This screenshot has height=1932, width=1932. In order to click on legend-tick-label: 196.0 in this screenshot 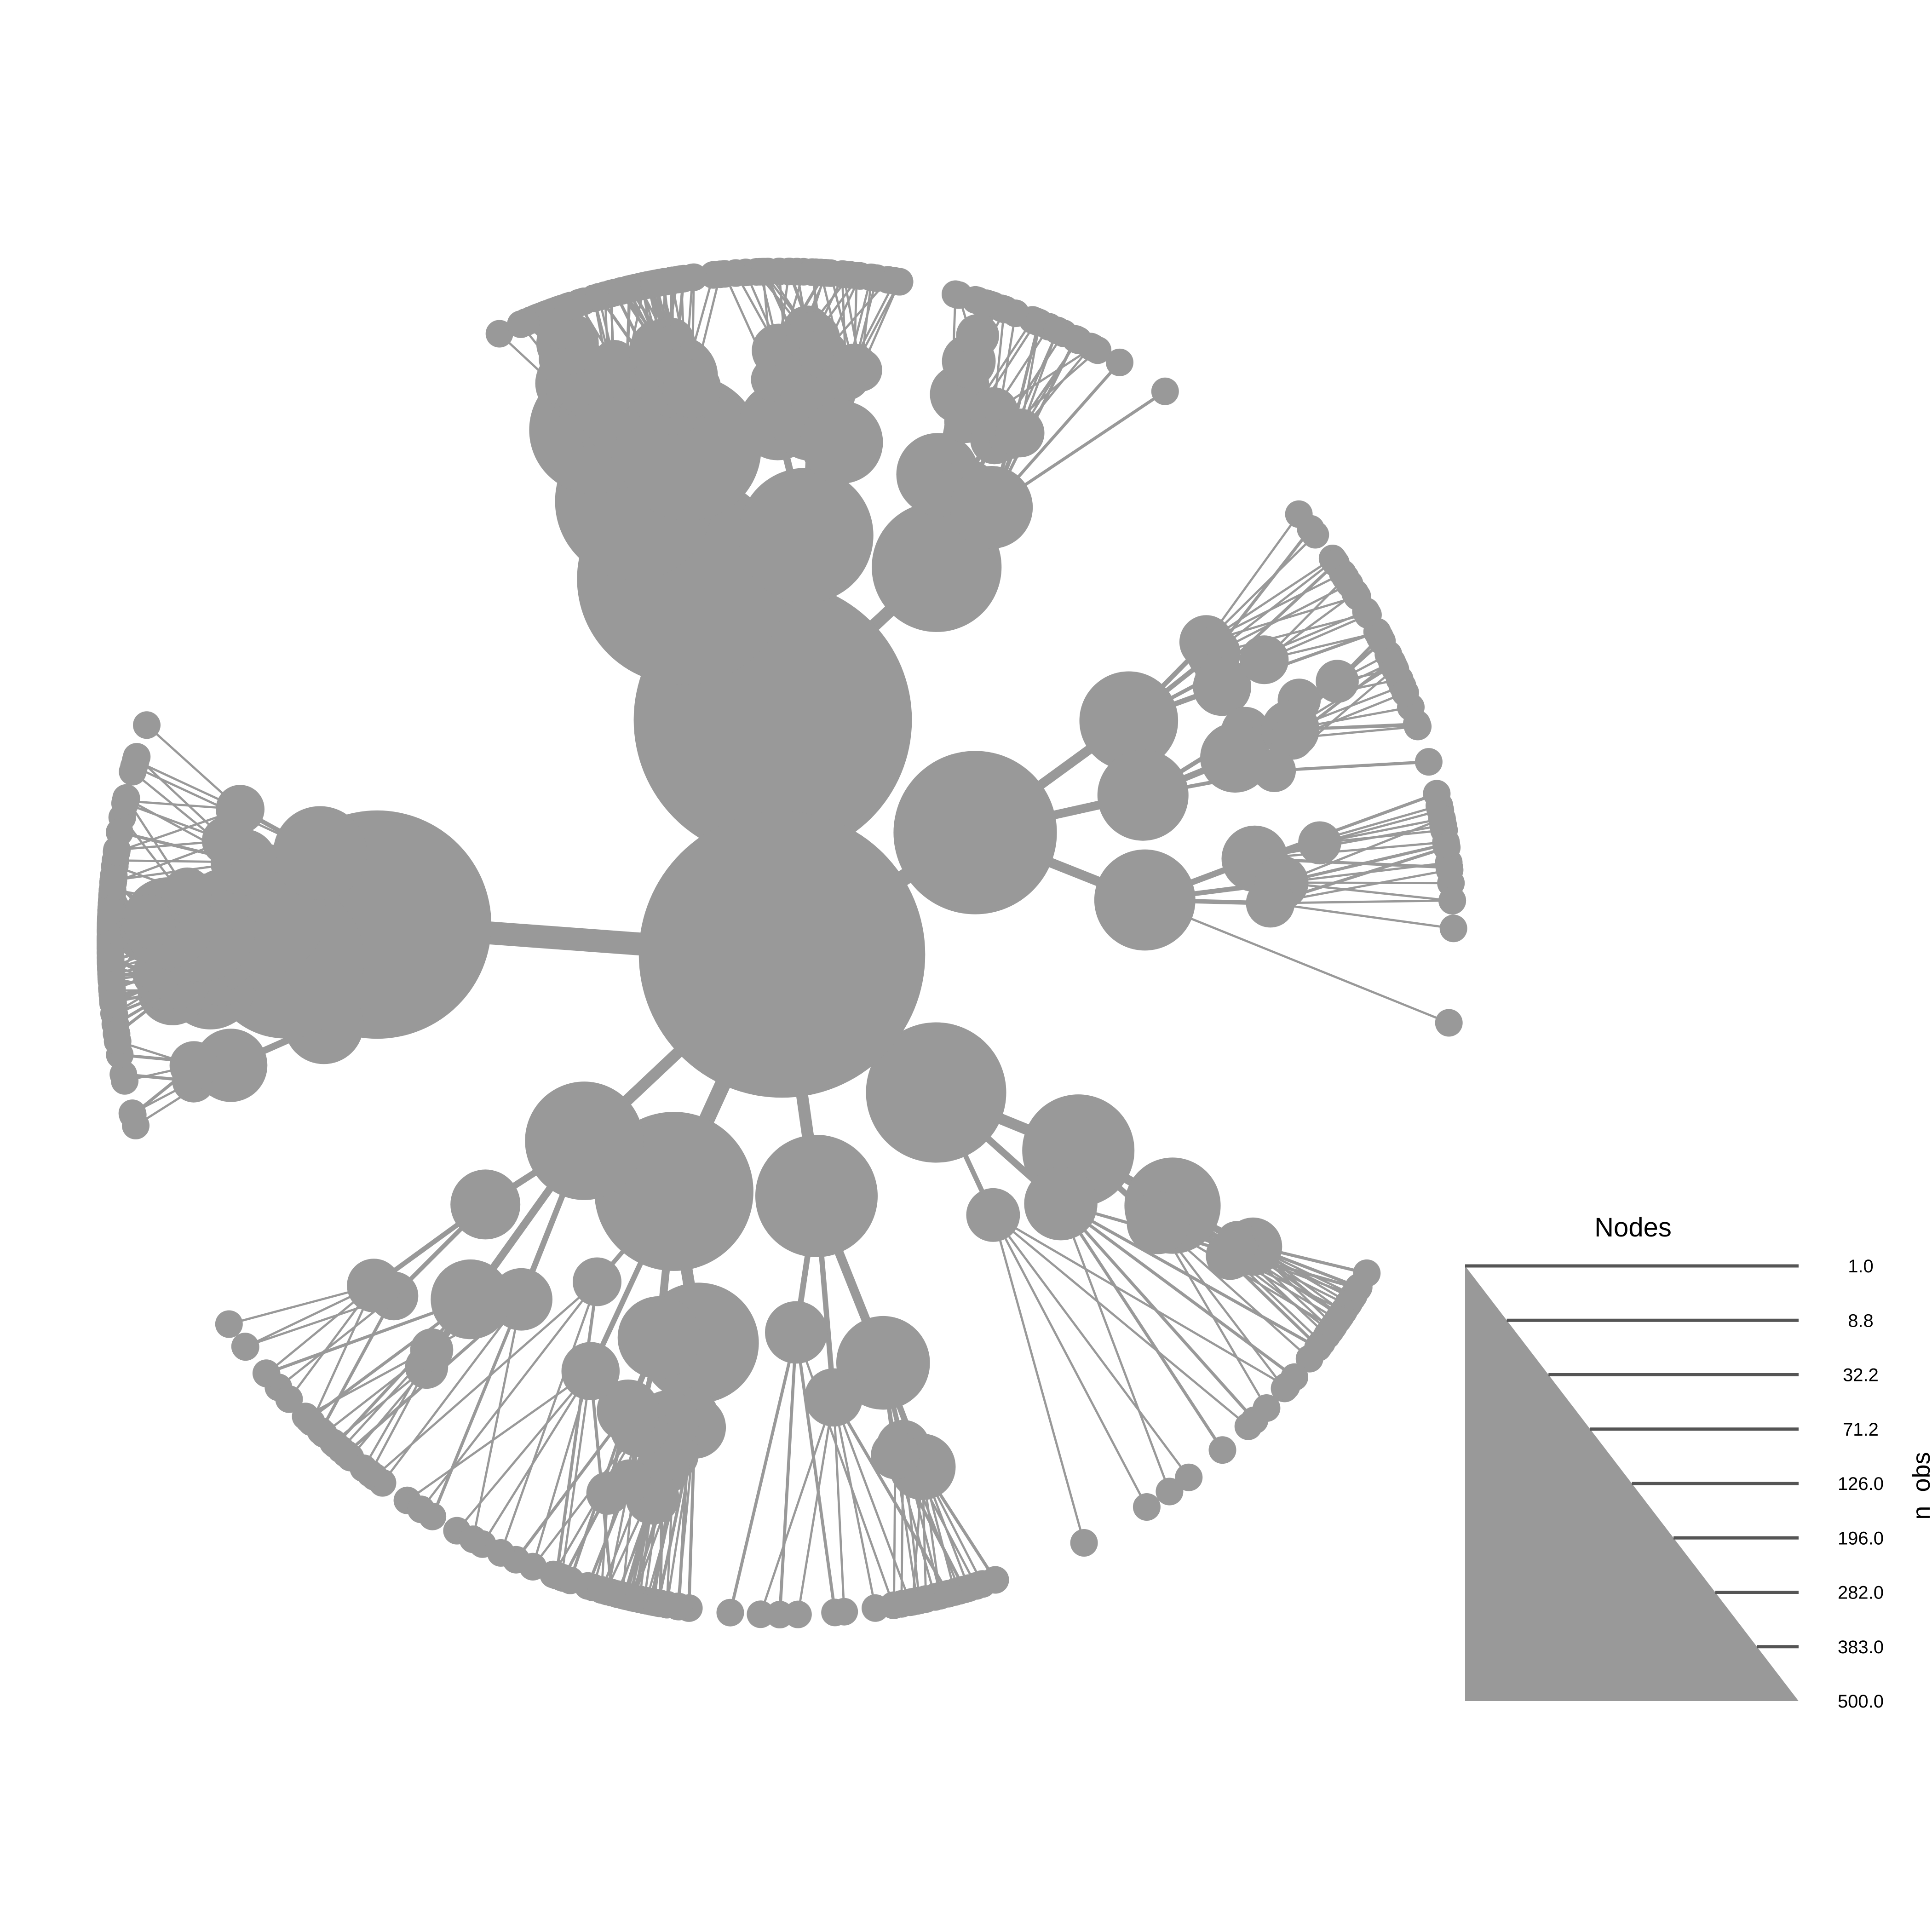, I will do `click(1861, 1538)`.